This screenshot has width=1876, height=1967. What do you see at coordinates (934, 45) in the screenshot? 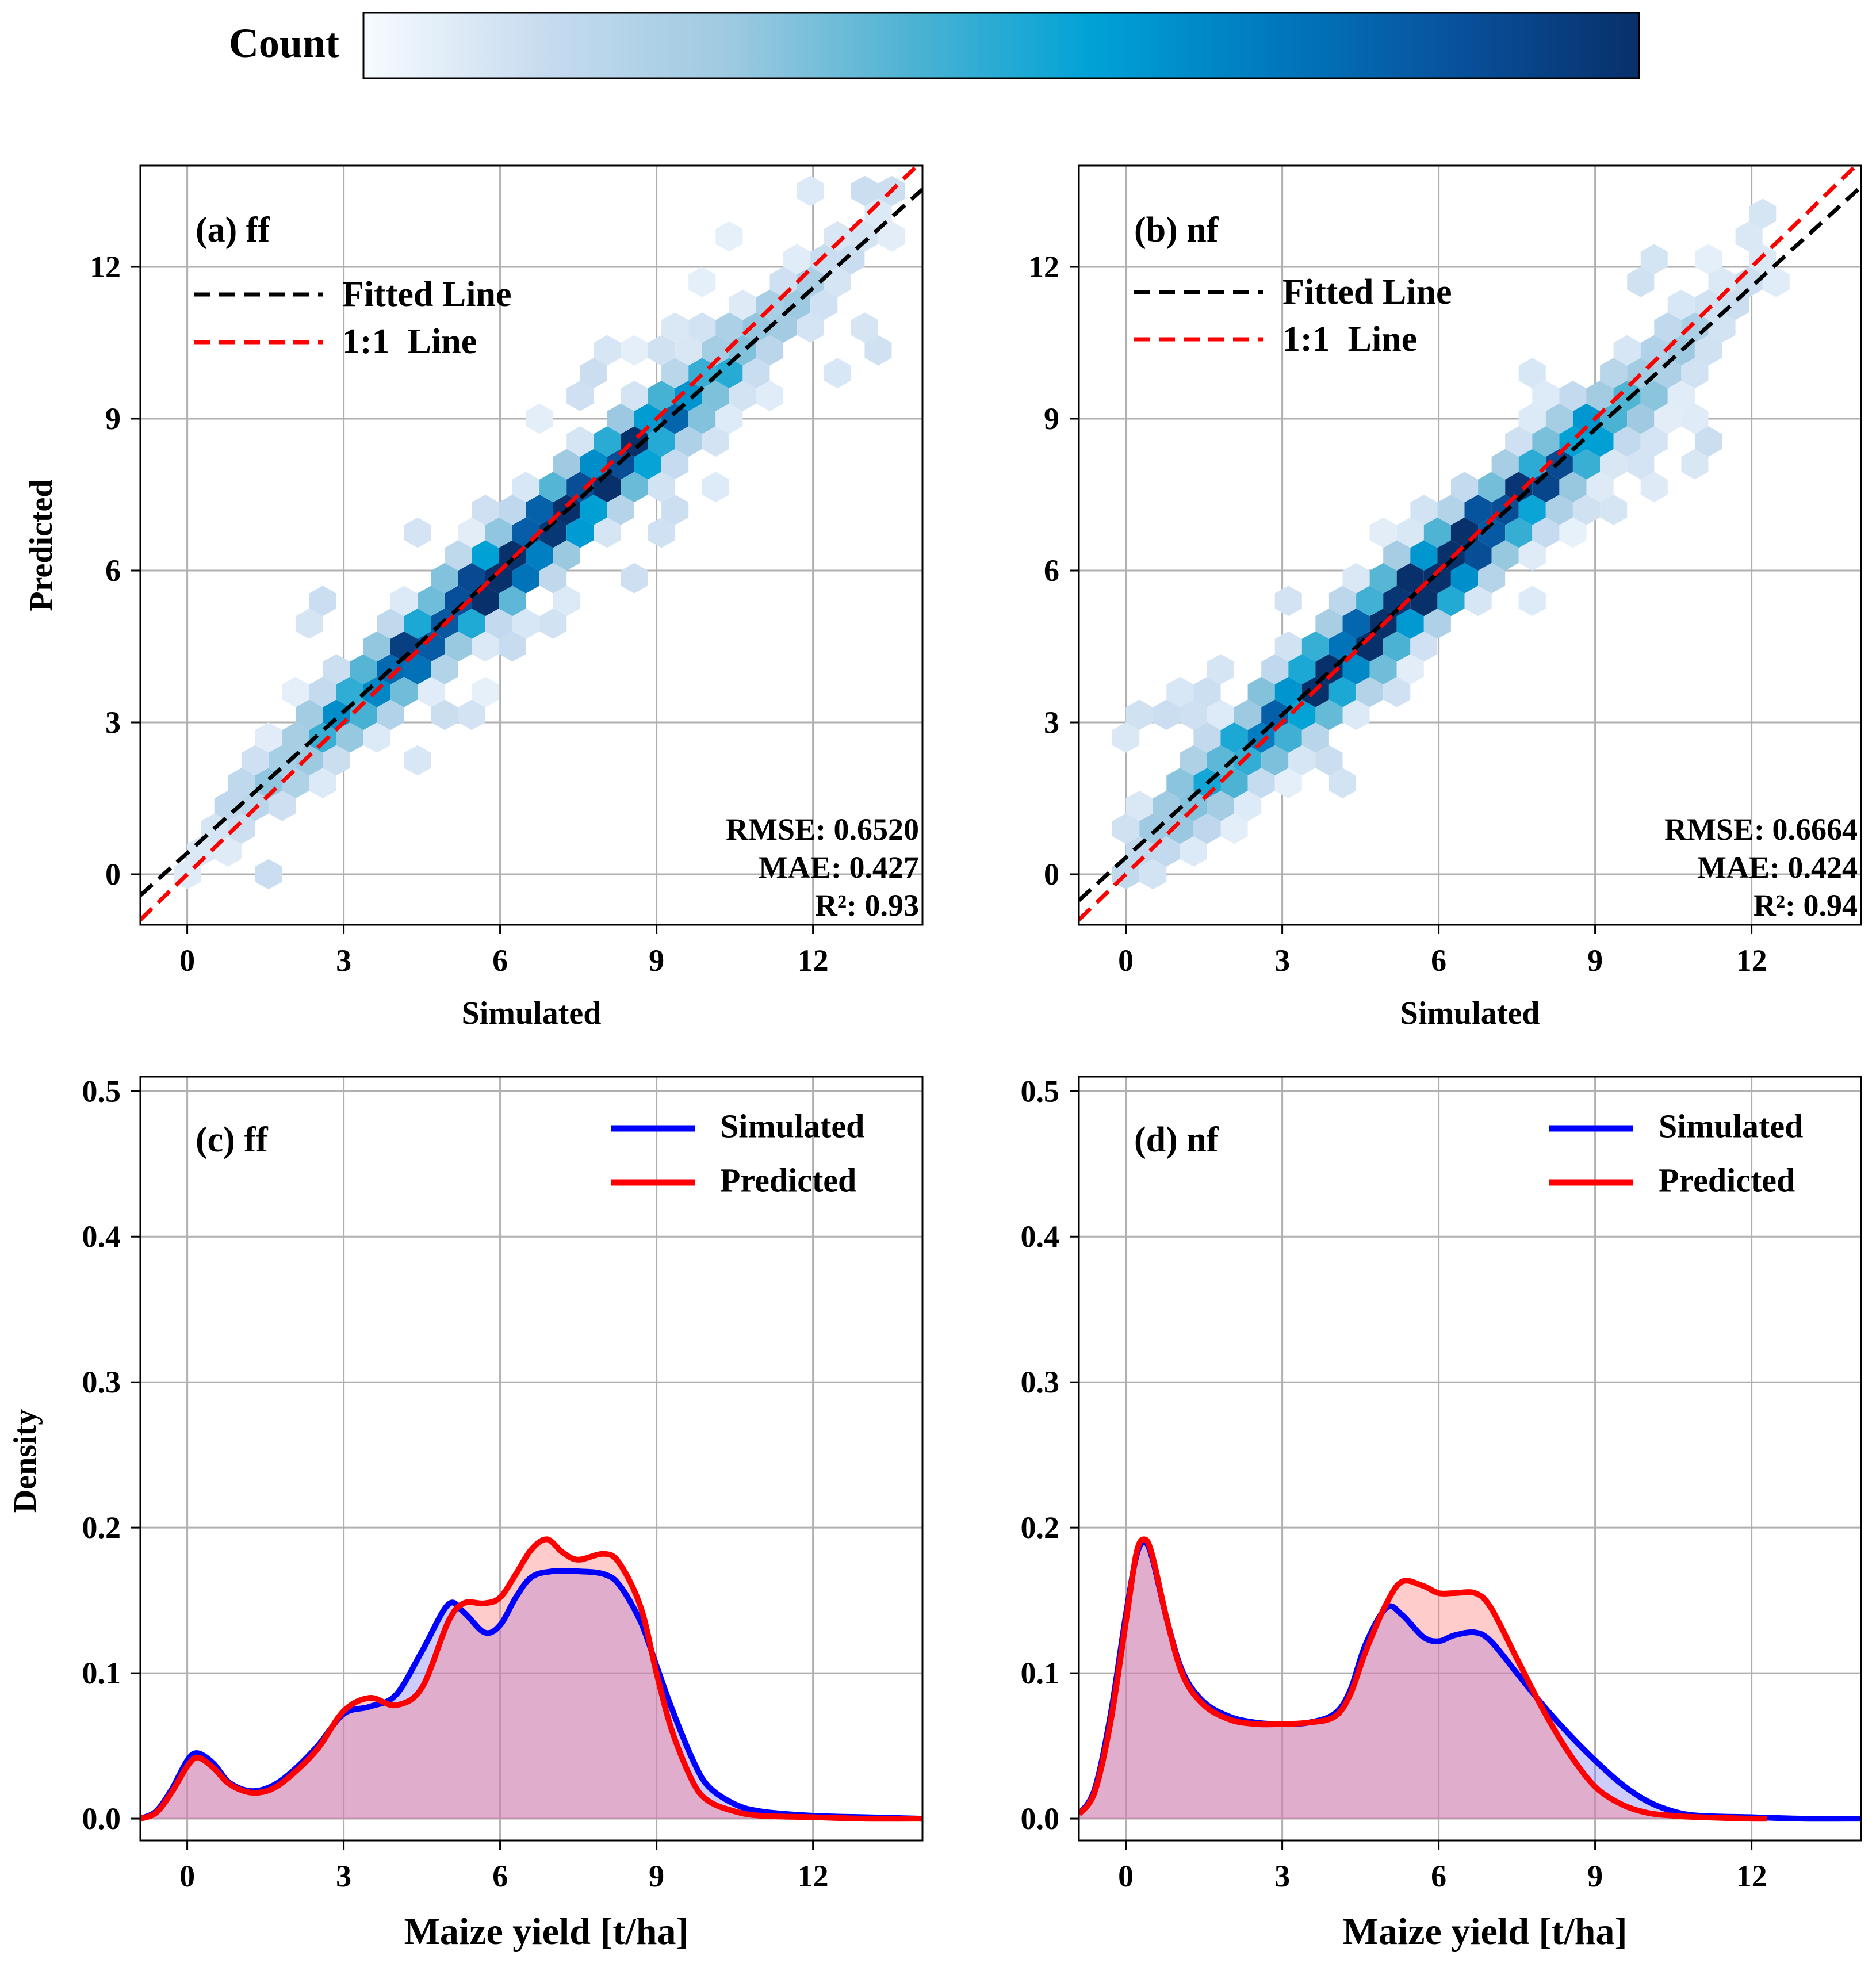
I see `colorbar: Count` at bounding box center [934, 45].